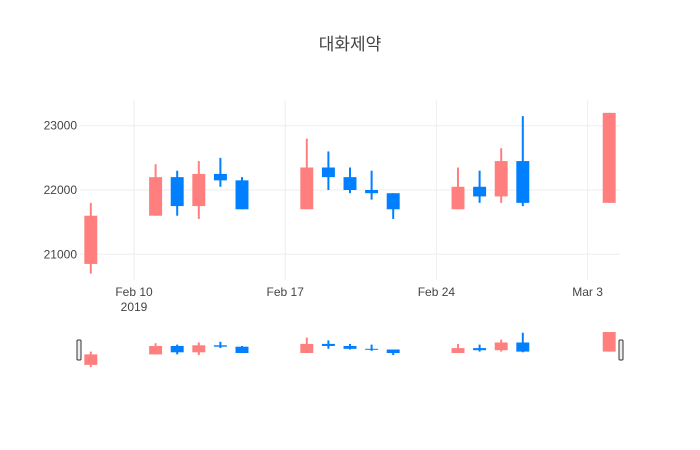 This screenshot has height=450, width=700. What do you see at coordinates (134, 307) in the screenshot?
I see `x-tick-sublabel: 2019` at bounding box center [134, 307].